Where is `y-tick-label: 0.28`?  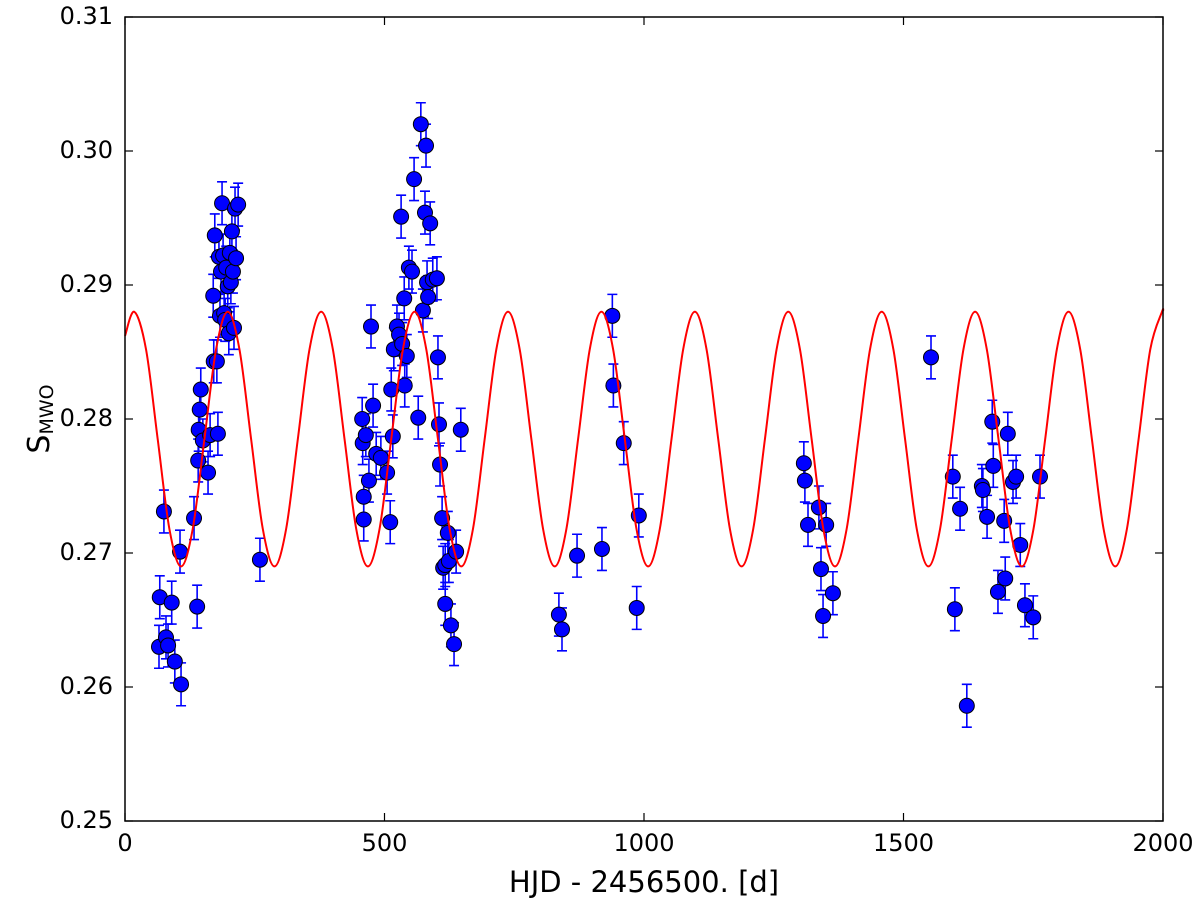
y-tick-label: 0.28 is located at coordinates (86, 418).